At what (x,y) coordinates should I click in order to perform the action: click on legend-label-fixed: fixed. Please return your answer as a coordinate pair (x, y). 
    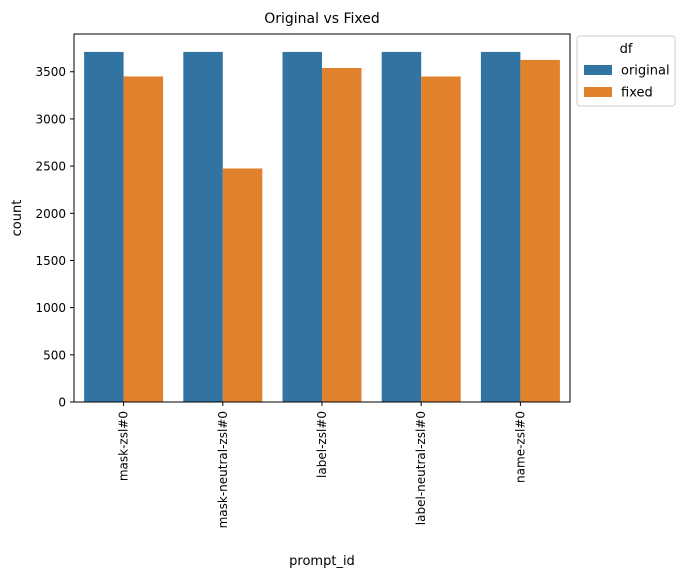
    Looking at the image, I should click on (637, 93).